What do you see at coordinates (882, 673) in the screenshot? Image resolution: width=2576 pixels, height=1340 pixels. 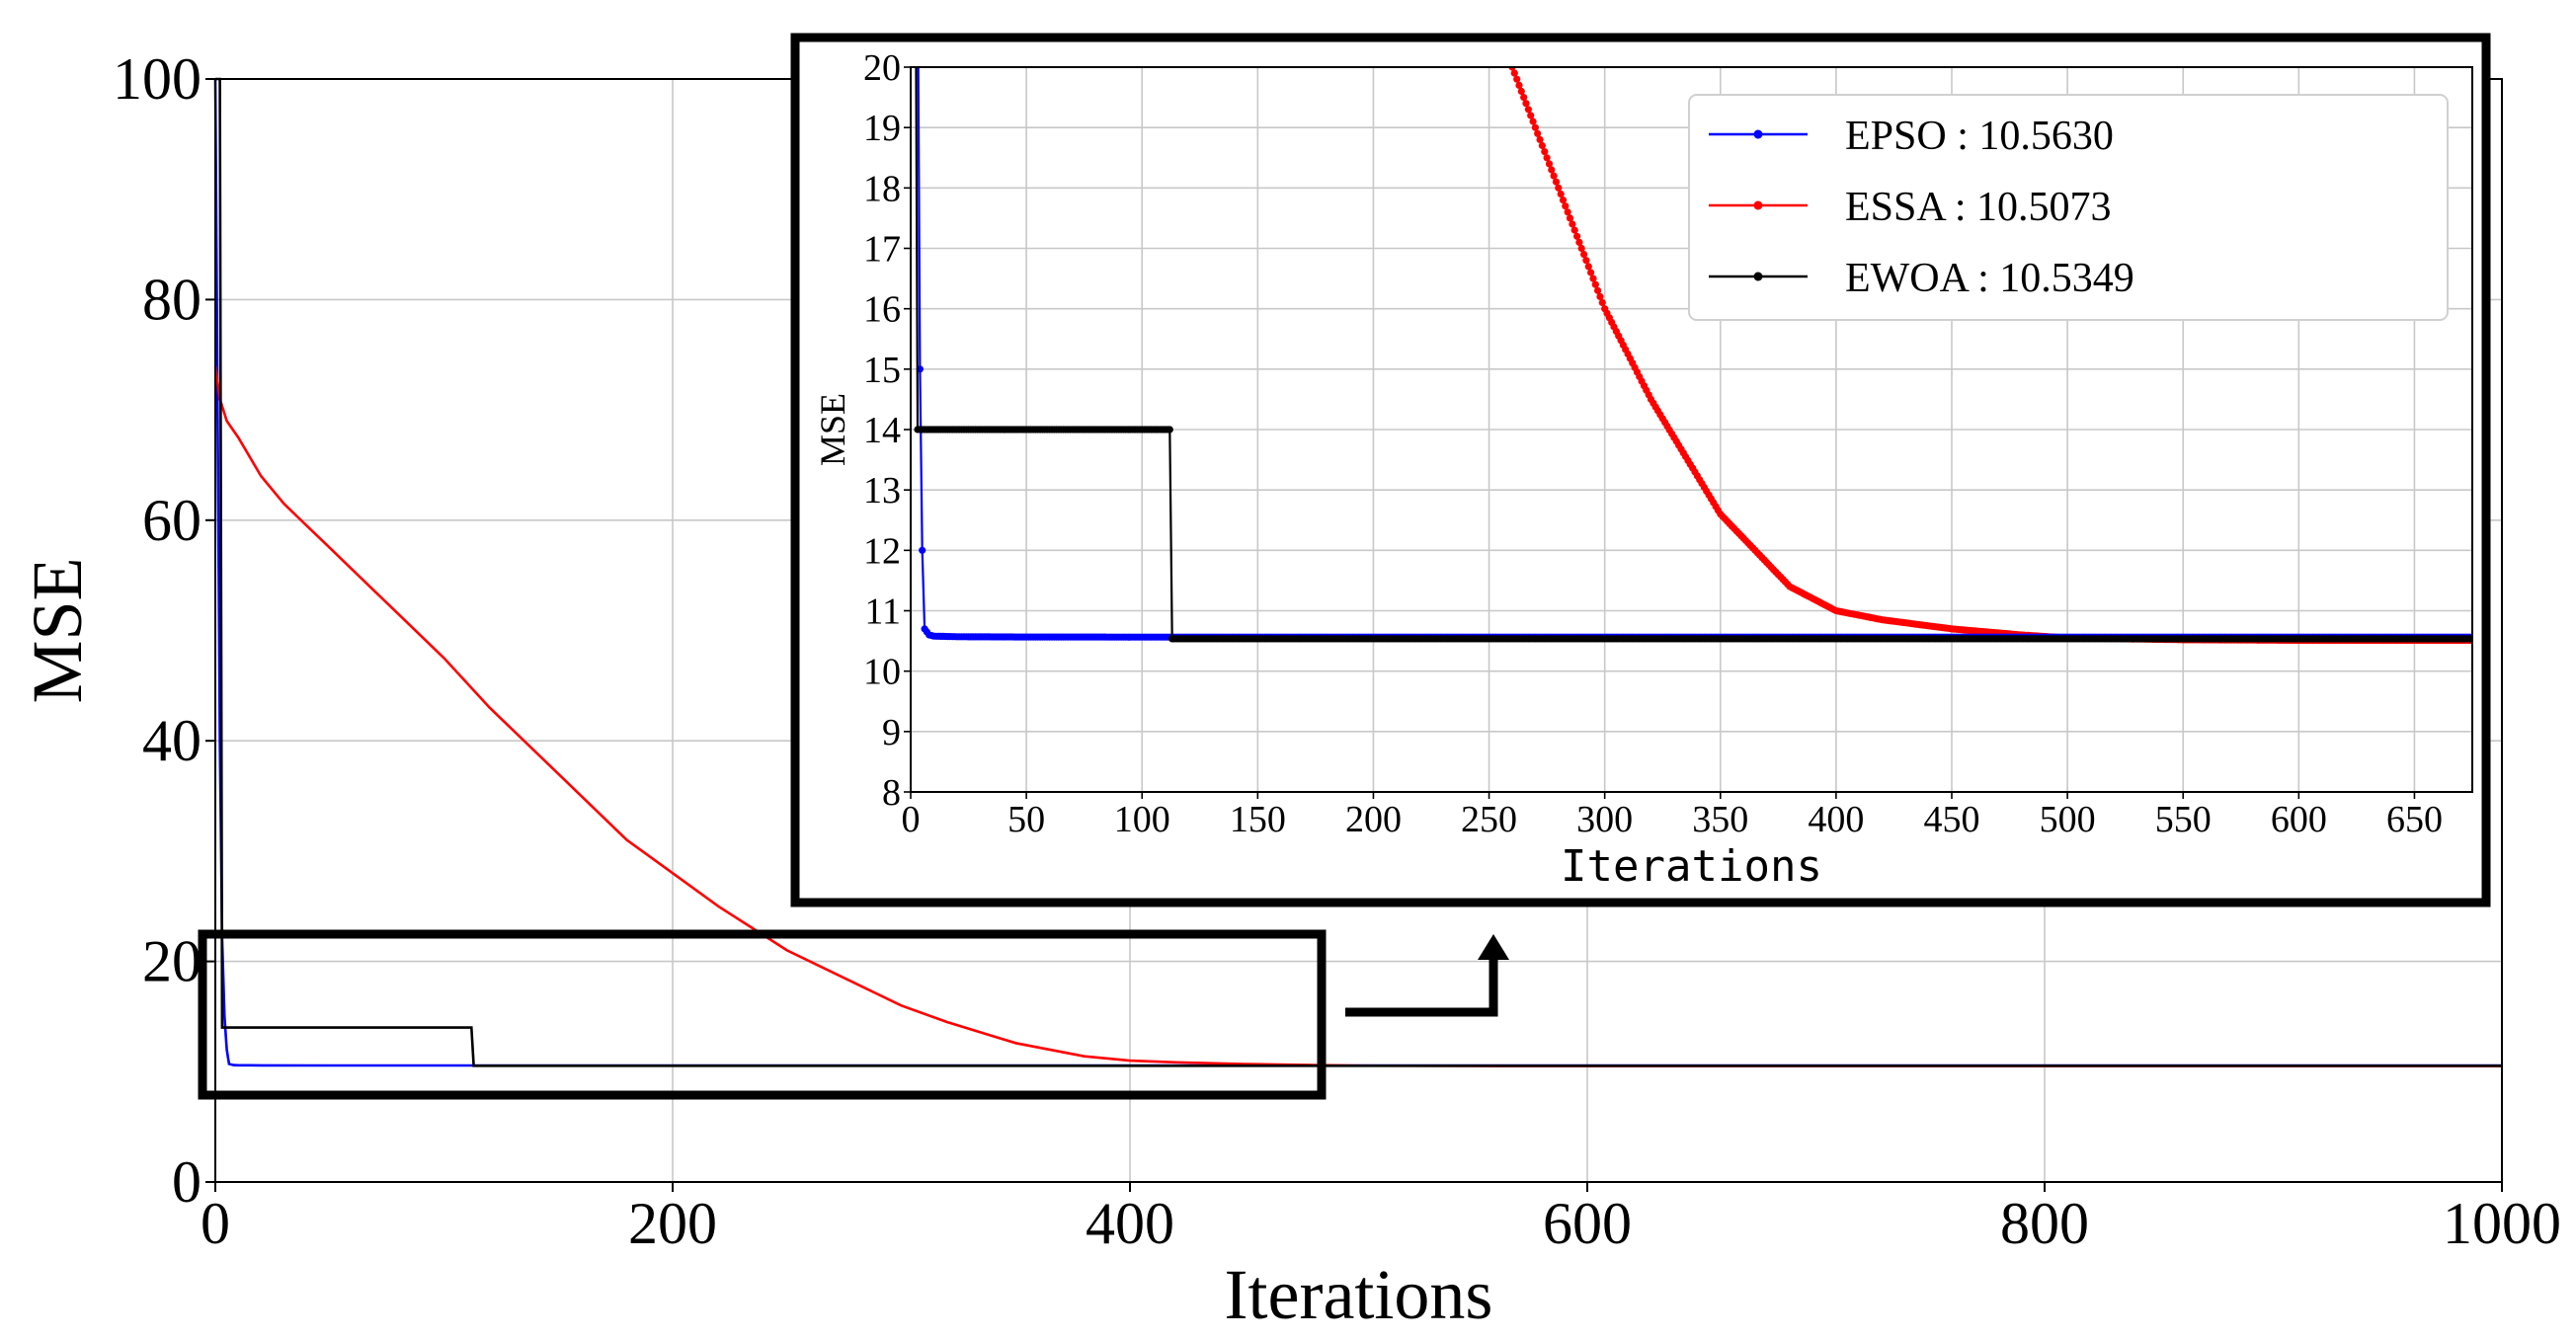 I see `inset-y-tick-label: 10` at bounding box center [882, 673].